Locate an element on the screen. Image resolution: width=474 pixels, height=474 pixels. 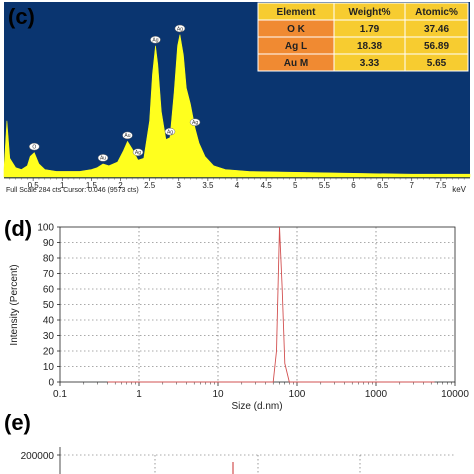
dls-y-tick-label: 100 is located at coordinates (45, 228).